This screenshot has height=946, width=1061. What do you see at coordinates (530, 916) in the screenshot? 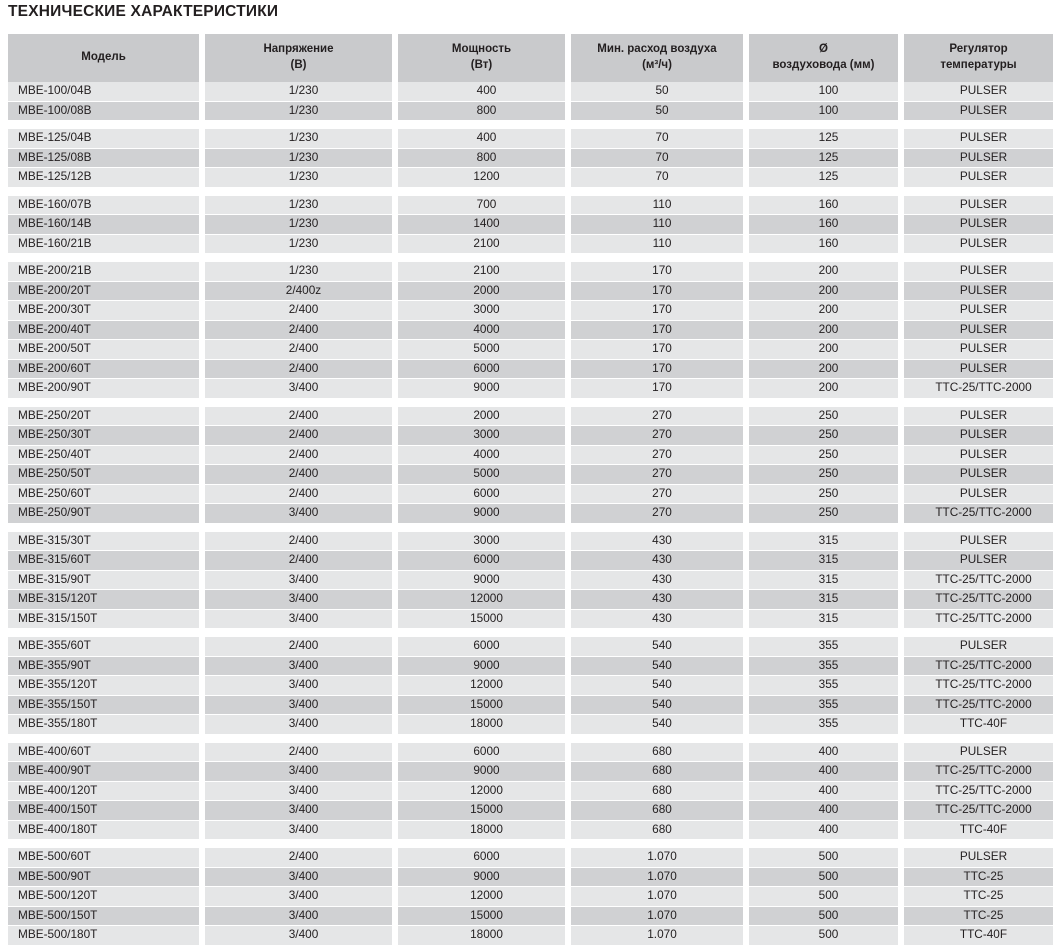
I see `table-row: MBE-500/150T 3/400 15000 1.070 500 TTC-25` at bounding box center [530, 916].